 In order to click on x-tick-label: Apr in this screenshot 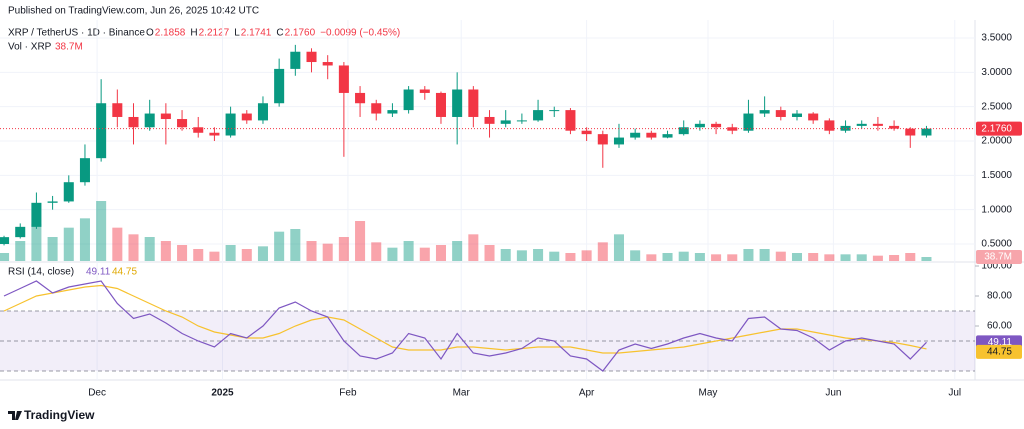, I will do `click(587, 393)`.